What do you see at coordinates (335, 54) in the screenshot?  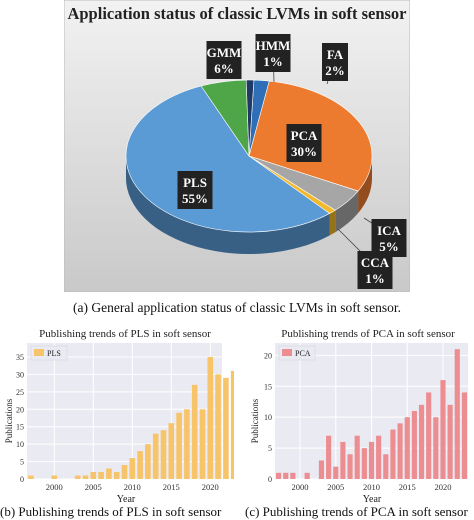 I see `pie-label-fa: FA` at bounding box center [335, 54].